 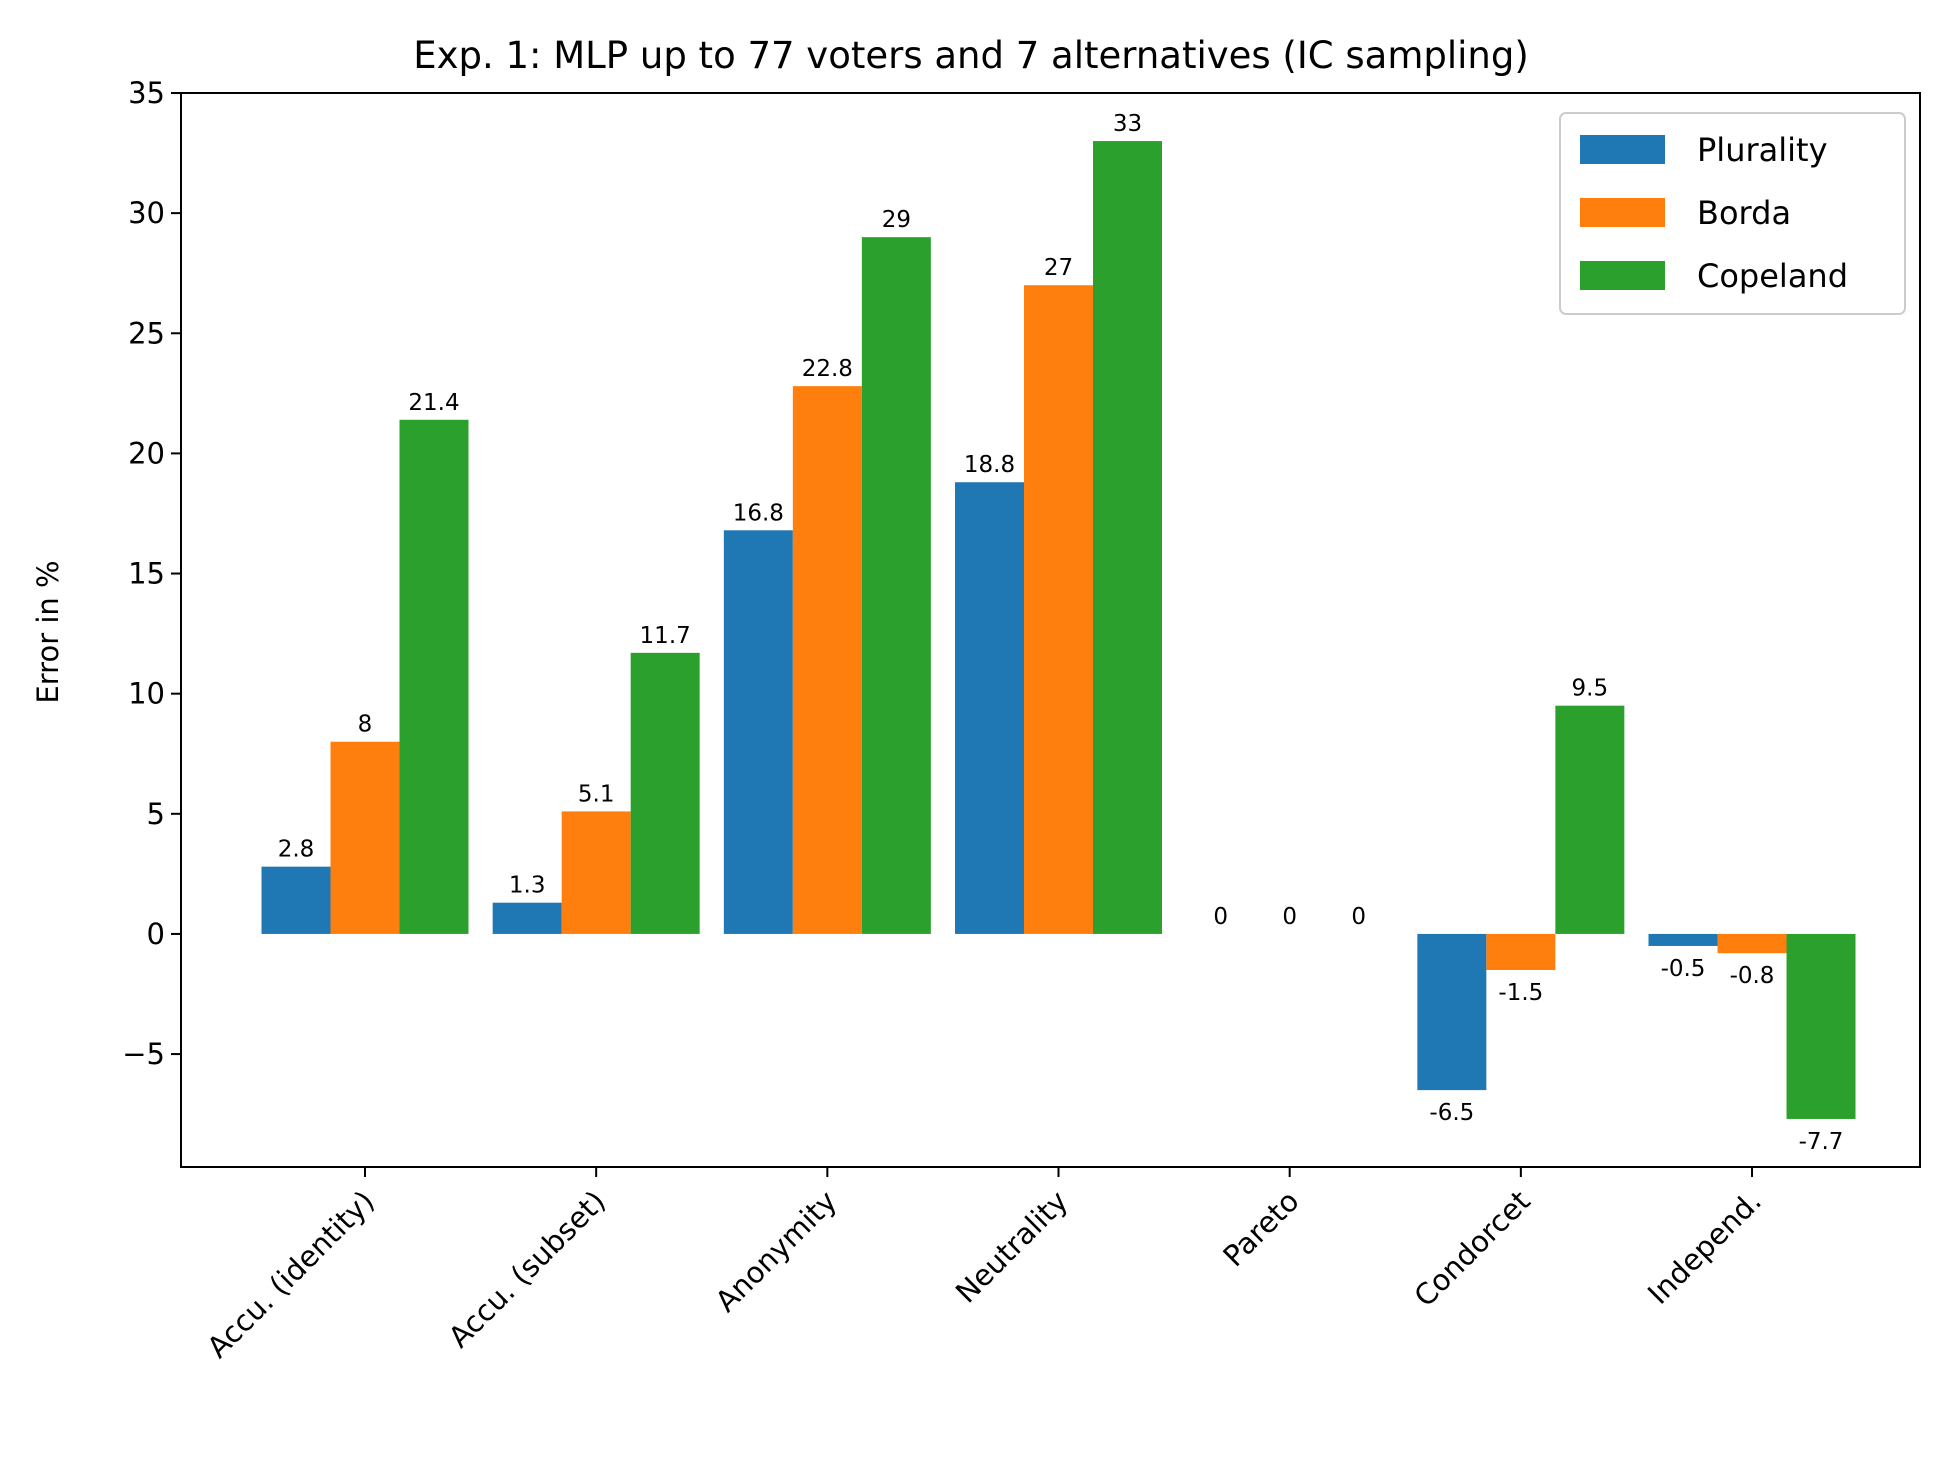 I want to click on legend-swatch-borda, so click(x=1622, y=212).